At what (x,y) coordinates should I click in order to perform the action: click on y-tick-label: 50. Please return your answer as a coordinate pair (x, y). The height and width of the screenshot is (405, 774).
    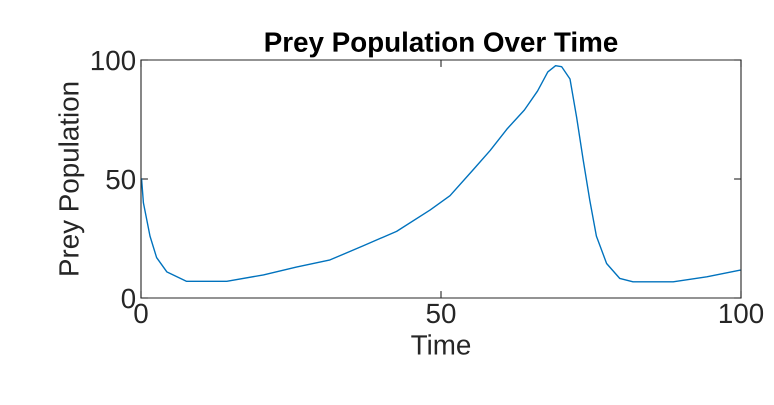
    Looking at the image, I should click on (121, 180).